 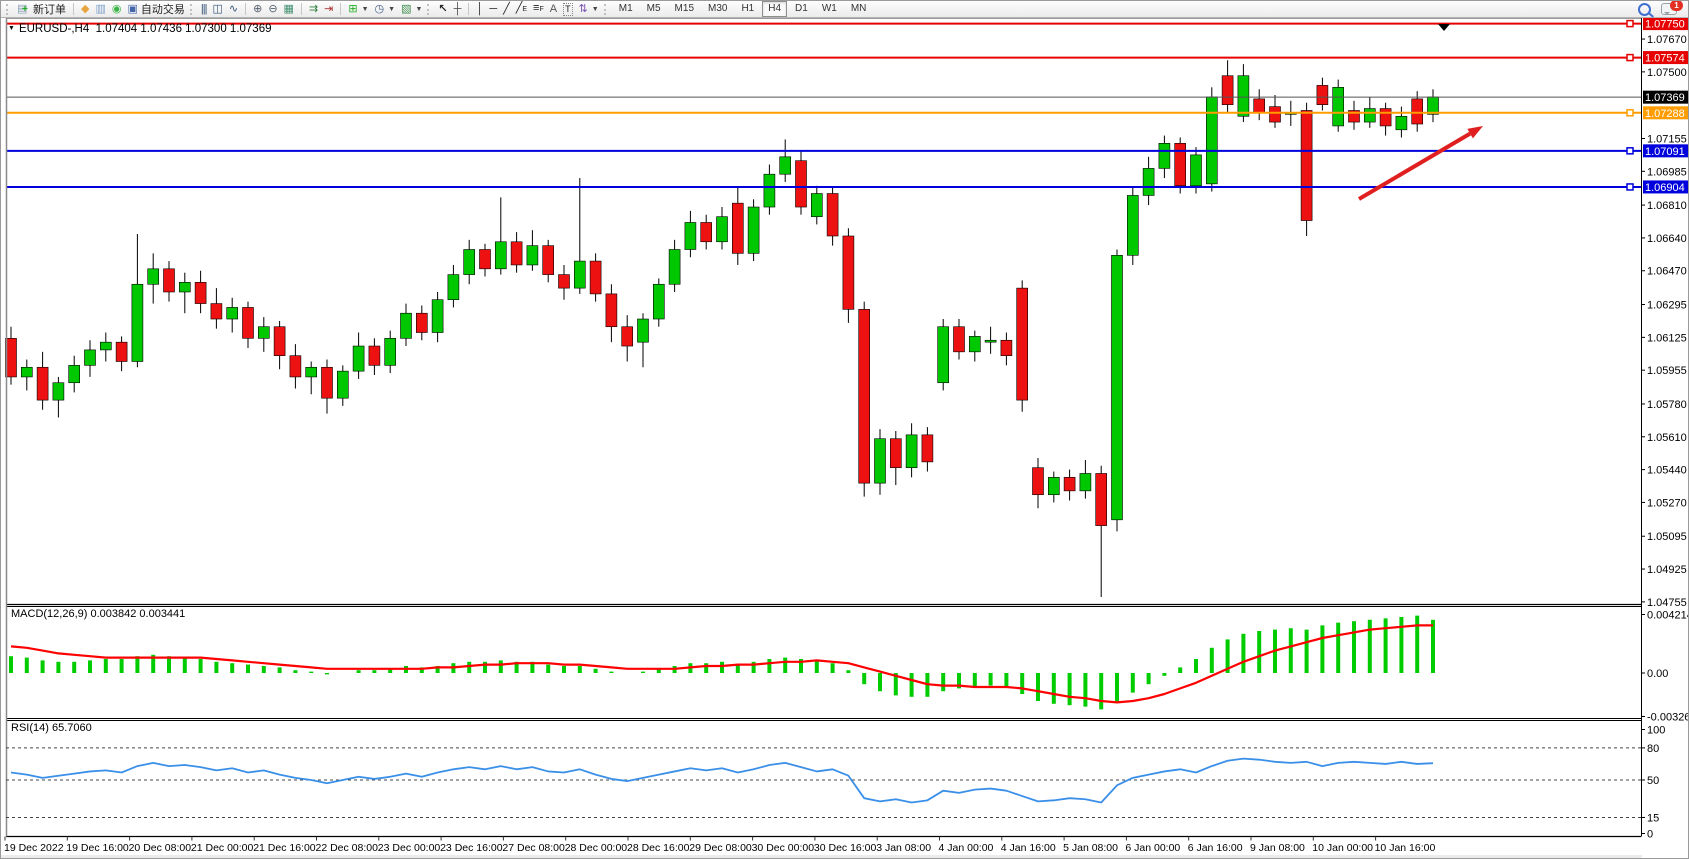 What do you see at coordinates (844, 856) in the screenshot?
I see `bottom-strip` at bounding box center [844, 856].